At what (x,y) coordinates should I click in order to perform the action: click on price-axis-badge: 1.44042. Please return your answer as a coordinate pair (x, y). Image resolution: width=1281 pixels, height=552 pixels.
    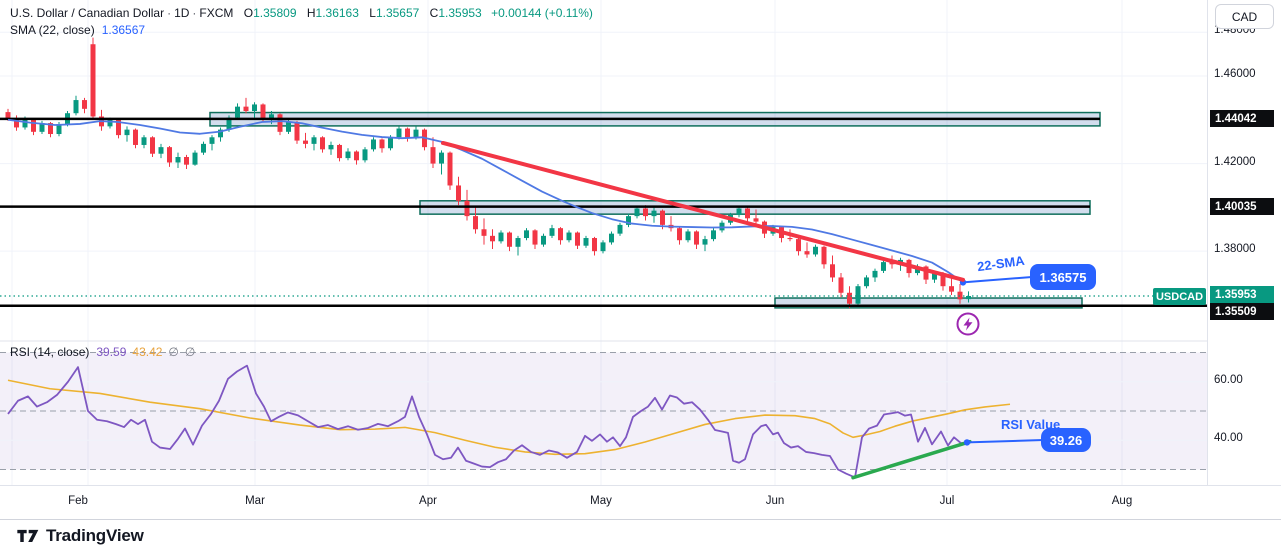
    Looking at the image, I should click on (1242, 119).